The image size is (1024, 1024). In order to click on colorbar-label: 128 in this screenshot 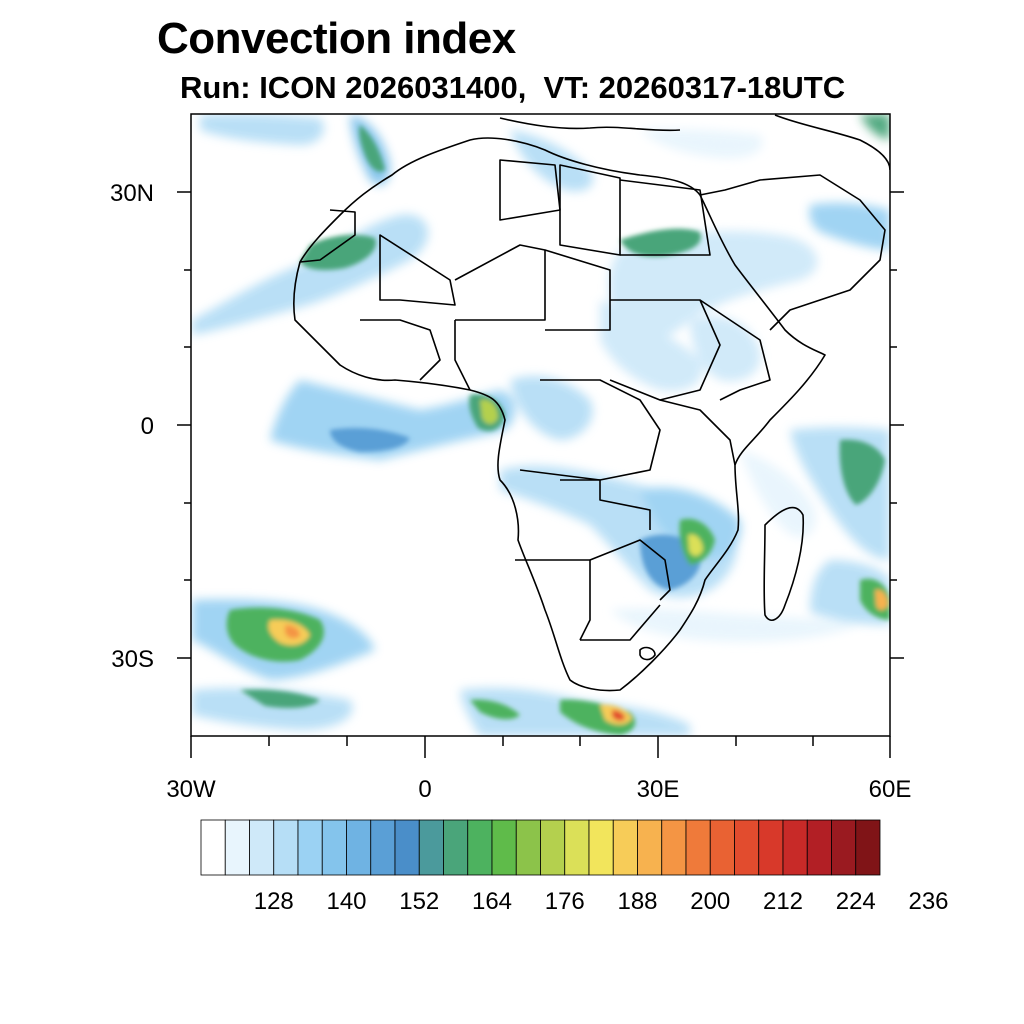, I will do `click(273, 901)`.